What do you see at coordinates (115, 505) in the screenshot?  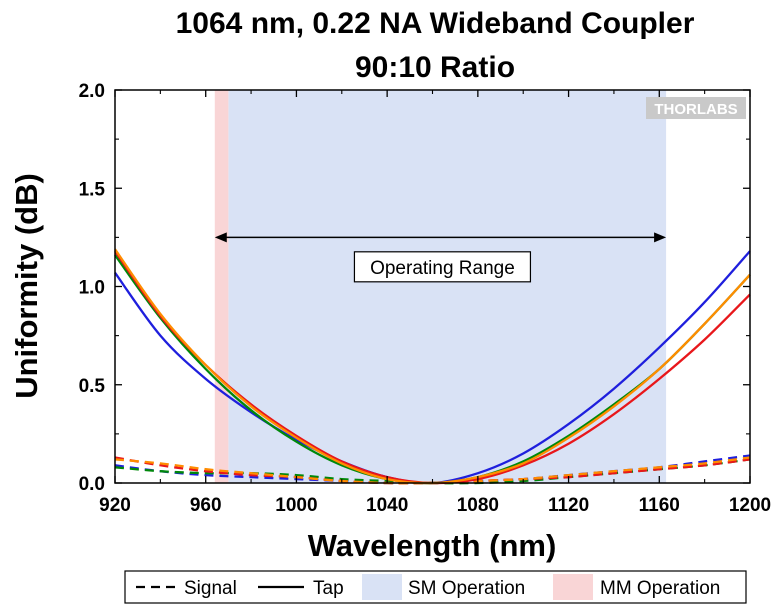 I see `x-tick-label: 920` at bounding box center [115, 505].